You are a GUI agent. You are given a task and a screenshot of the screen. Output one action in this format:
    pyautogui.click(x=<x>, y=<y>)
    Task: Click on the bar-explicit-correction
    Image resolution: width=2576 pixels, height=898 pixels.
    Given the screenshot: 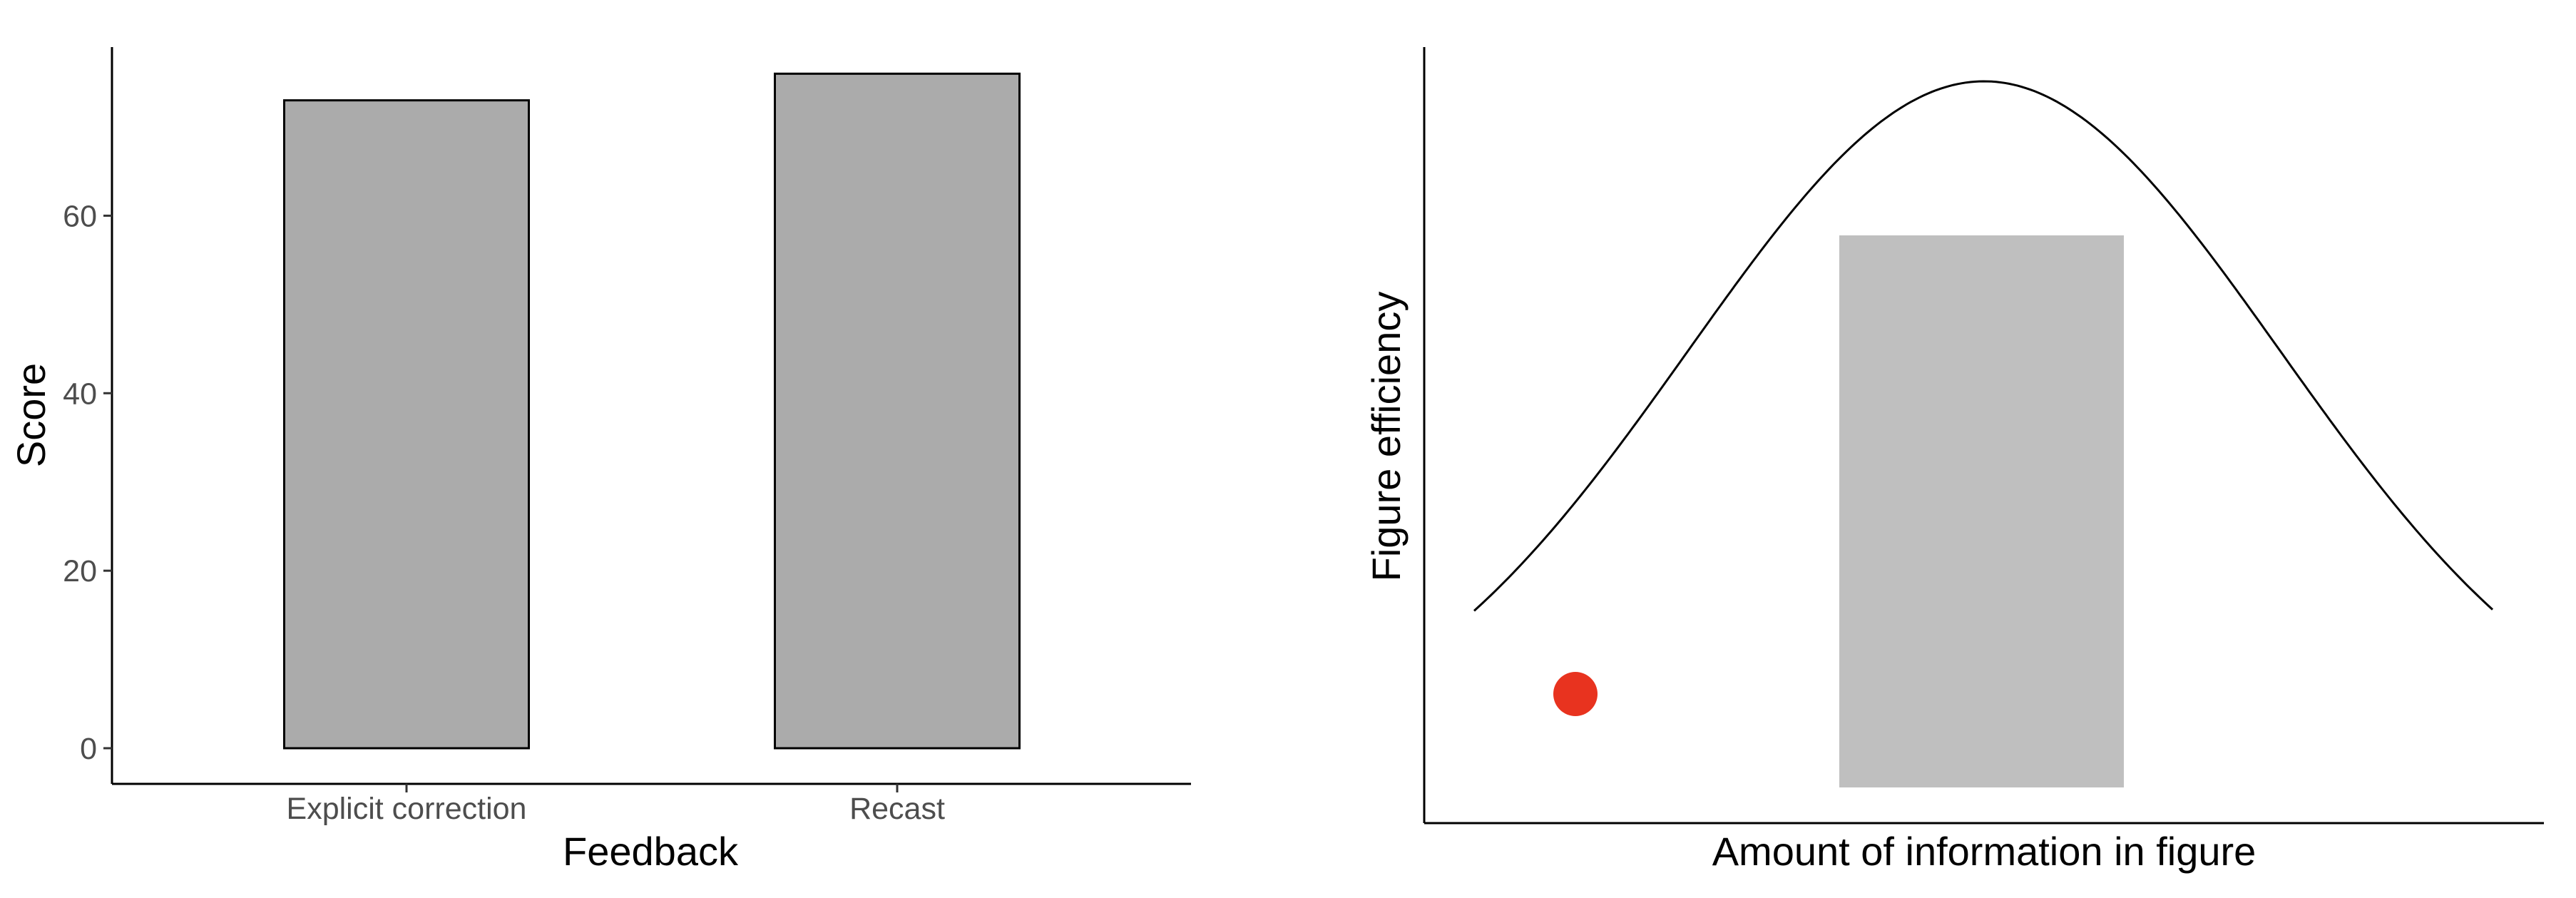 What is the action you would take?
    pyautogui.click(x=406, y=424)
    